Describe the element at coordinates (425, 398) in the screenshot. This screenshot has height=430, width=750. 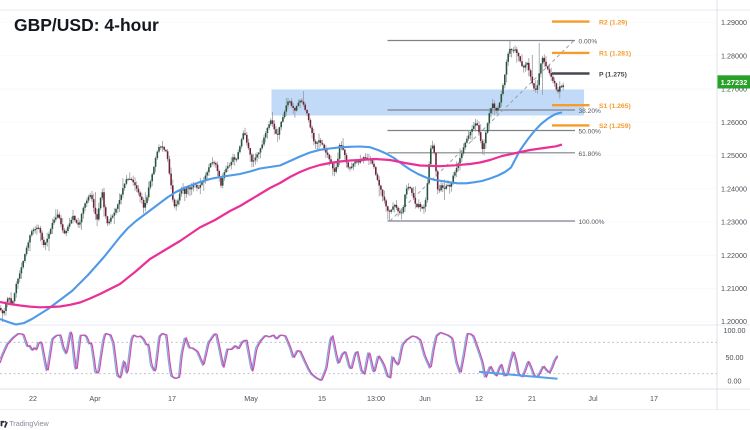
I see `svg-text: Jun` at that location.